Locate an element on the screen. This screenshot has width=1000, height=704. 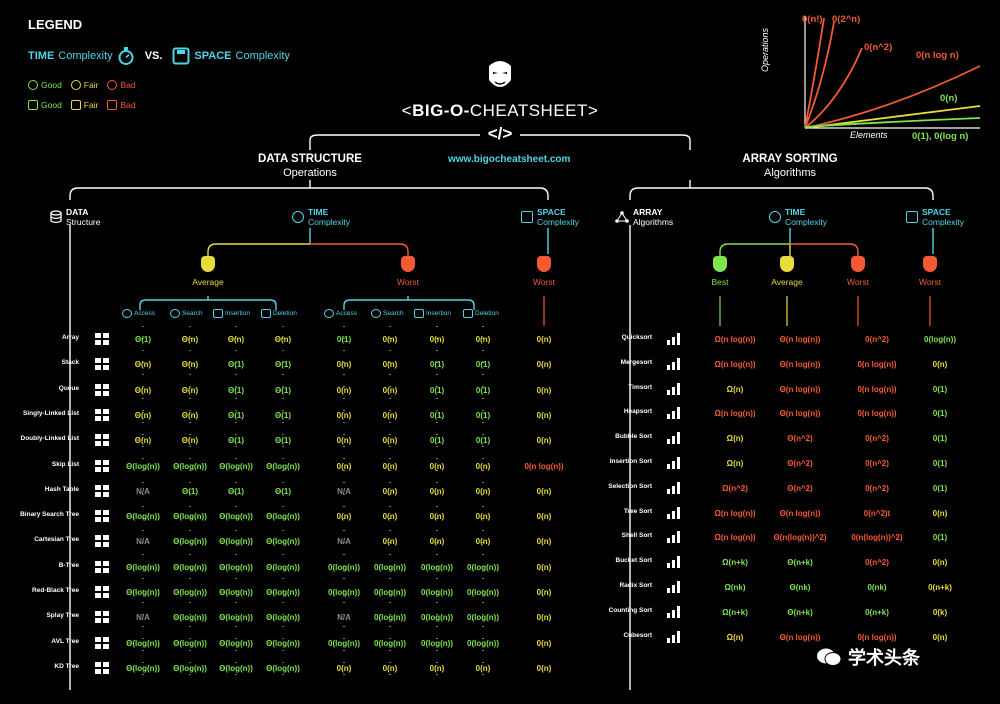
sort-best-label: Best is located at coordinates (720, 282).